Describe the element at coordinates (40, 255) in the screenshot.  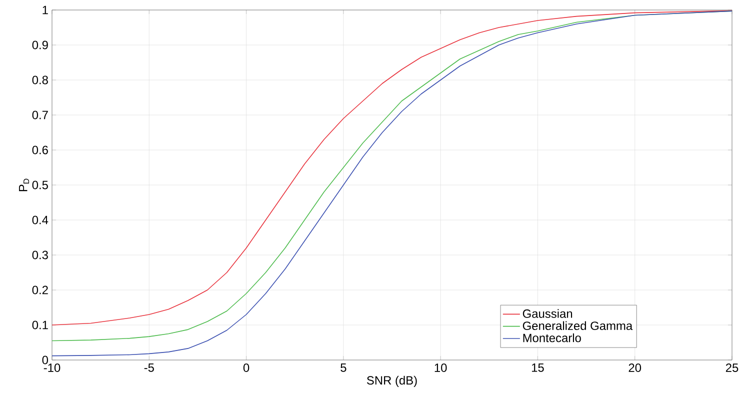
I see `y-tick-label: 0.3` at that location.